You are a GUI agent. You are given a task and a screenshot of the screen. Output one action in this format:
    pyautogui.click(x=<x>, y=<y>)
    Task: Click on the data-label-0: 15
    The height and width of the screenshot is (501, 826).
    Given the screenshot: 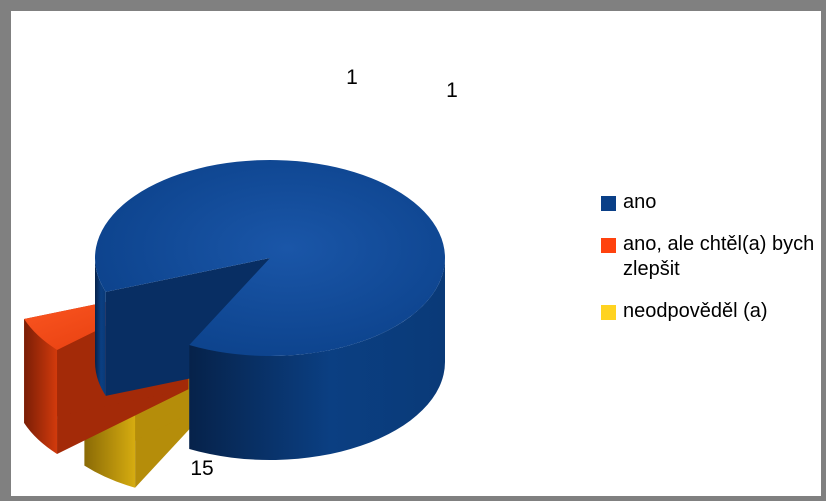 What is the action you would take?
    pyautogui.click(x=201, y=468)
    